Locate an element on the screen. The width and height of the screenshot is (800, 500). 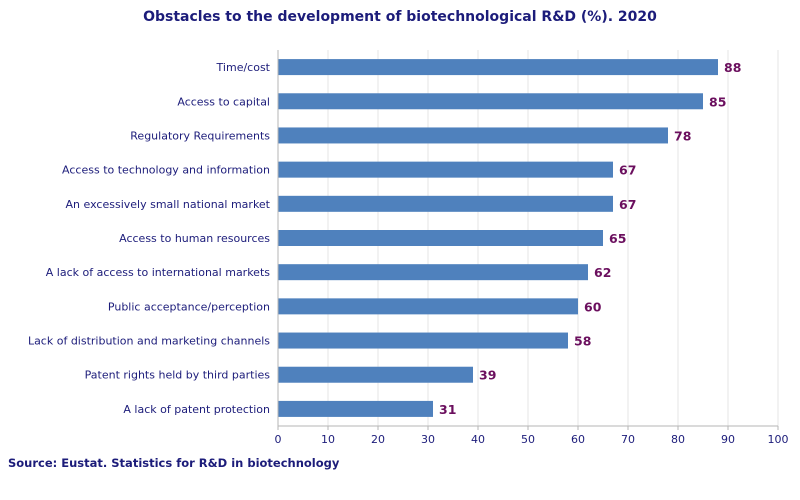
x-tick-label: 50 is located at coordinates (528, 439).